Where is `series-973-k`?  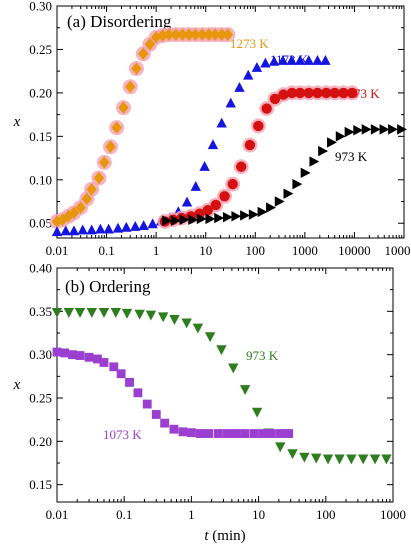
series-973-k is located at coordinates (284, 175).